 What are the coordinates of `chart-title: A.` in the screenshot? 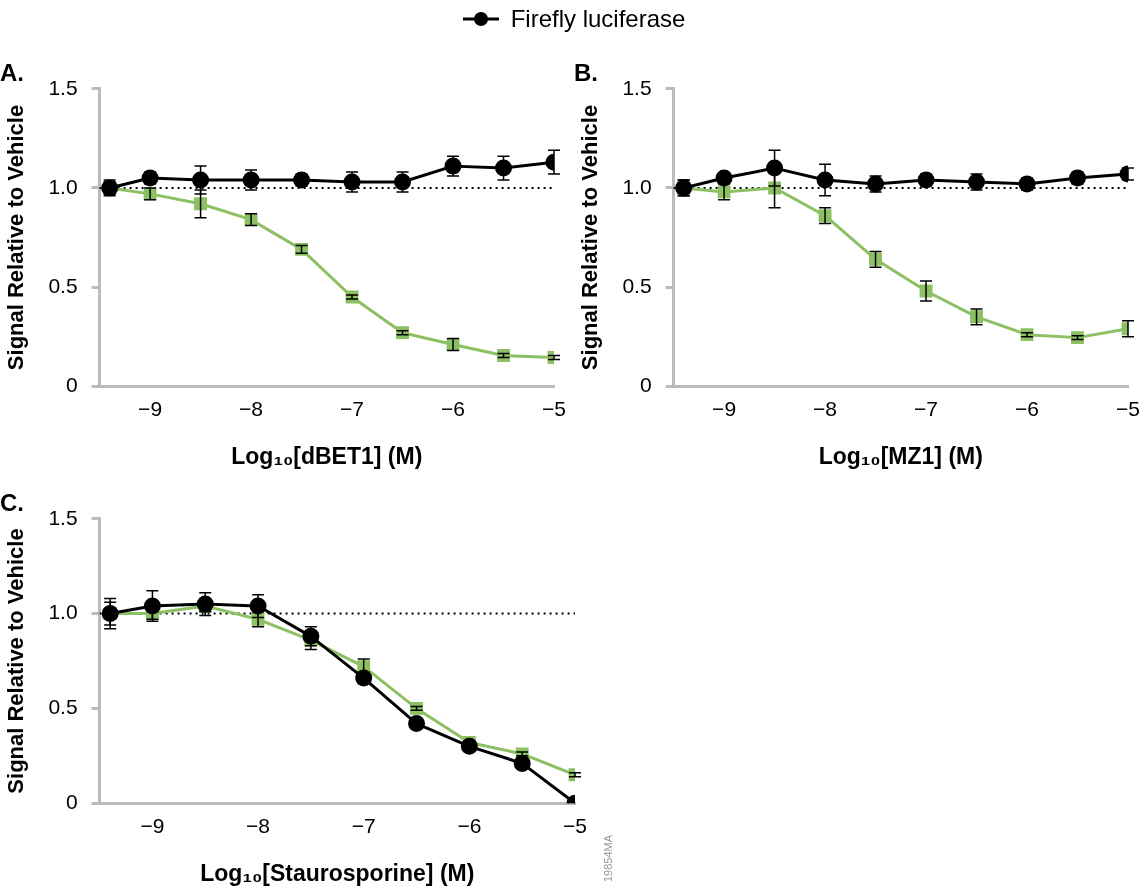 It's located at (12, 73).